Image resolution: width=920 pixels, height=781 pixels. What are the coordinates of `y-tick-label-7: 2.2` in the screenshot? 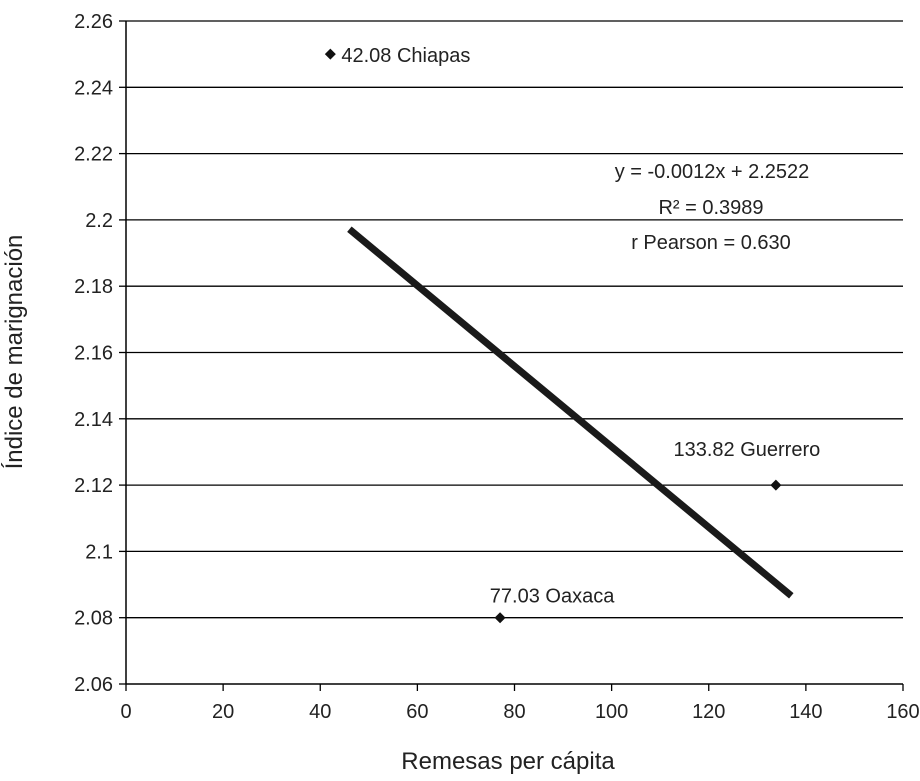 It's located at (99, 221).